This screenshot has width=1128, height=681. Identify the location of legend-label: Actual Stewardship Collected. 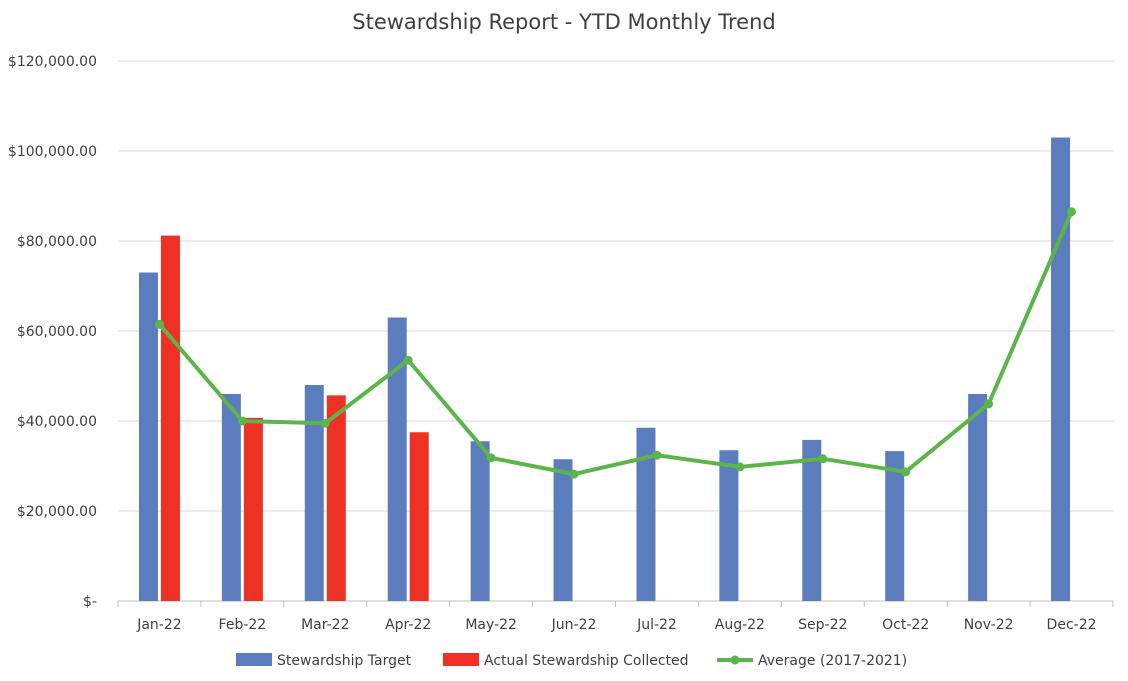
(586, 661).